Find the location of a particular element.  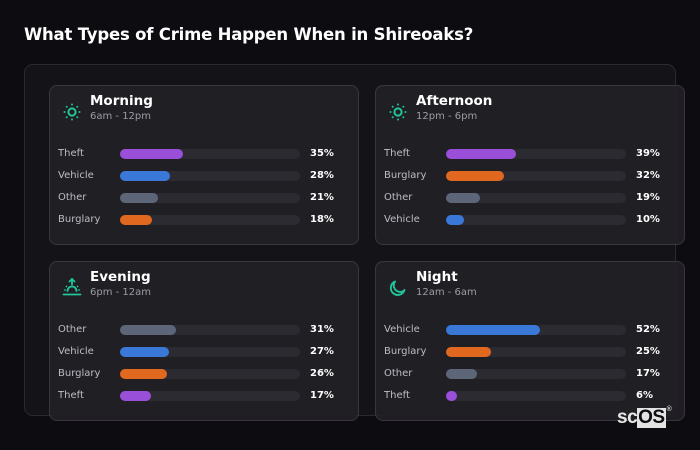

bar-value: 31% is located at coordinates (322, 329).